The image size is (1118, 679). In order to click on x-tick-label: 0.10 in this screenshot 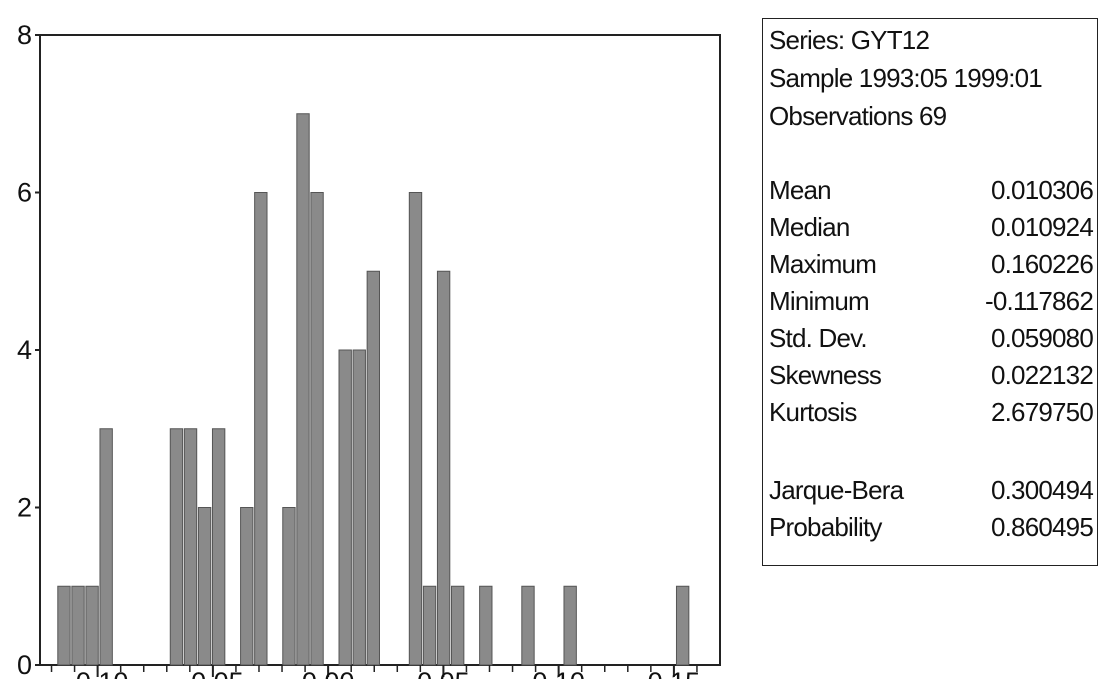, I will do `click(558, 673)`.